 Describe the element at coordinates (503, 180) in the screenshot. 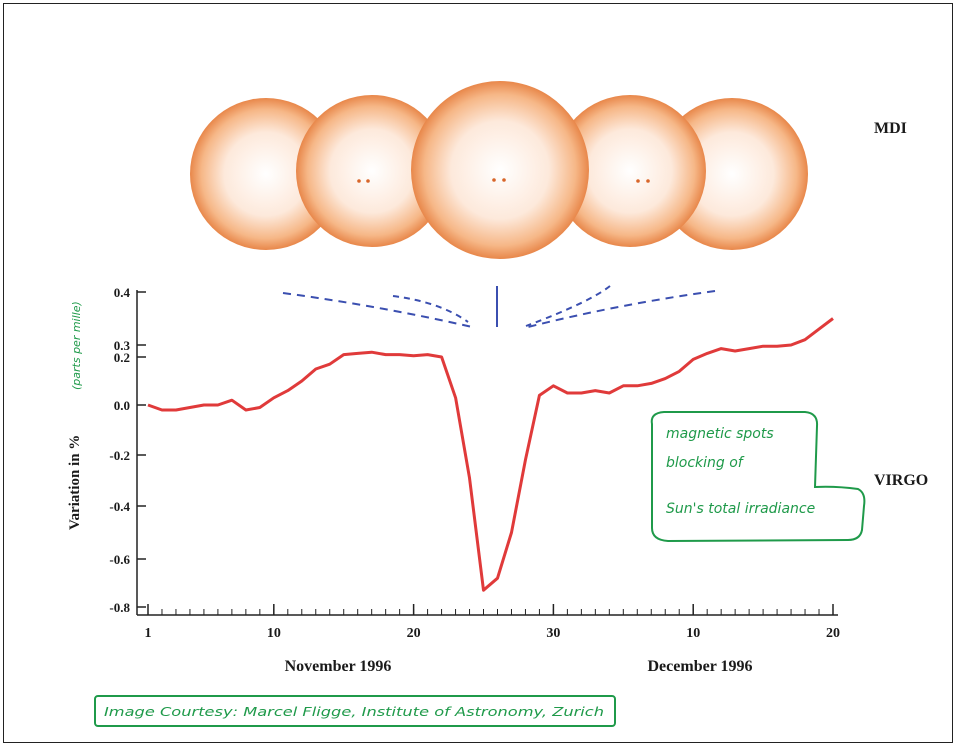

I see `sunspots` at that location.